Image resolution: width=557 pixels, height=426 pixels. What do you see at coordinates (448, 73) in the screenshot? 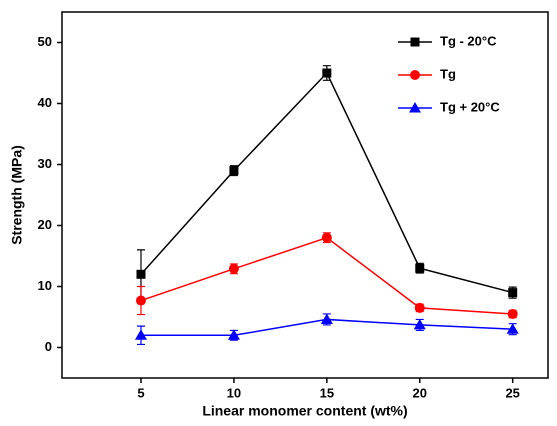
I see `legend-label: Tg` at bounding box center [448, 73].